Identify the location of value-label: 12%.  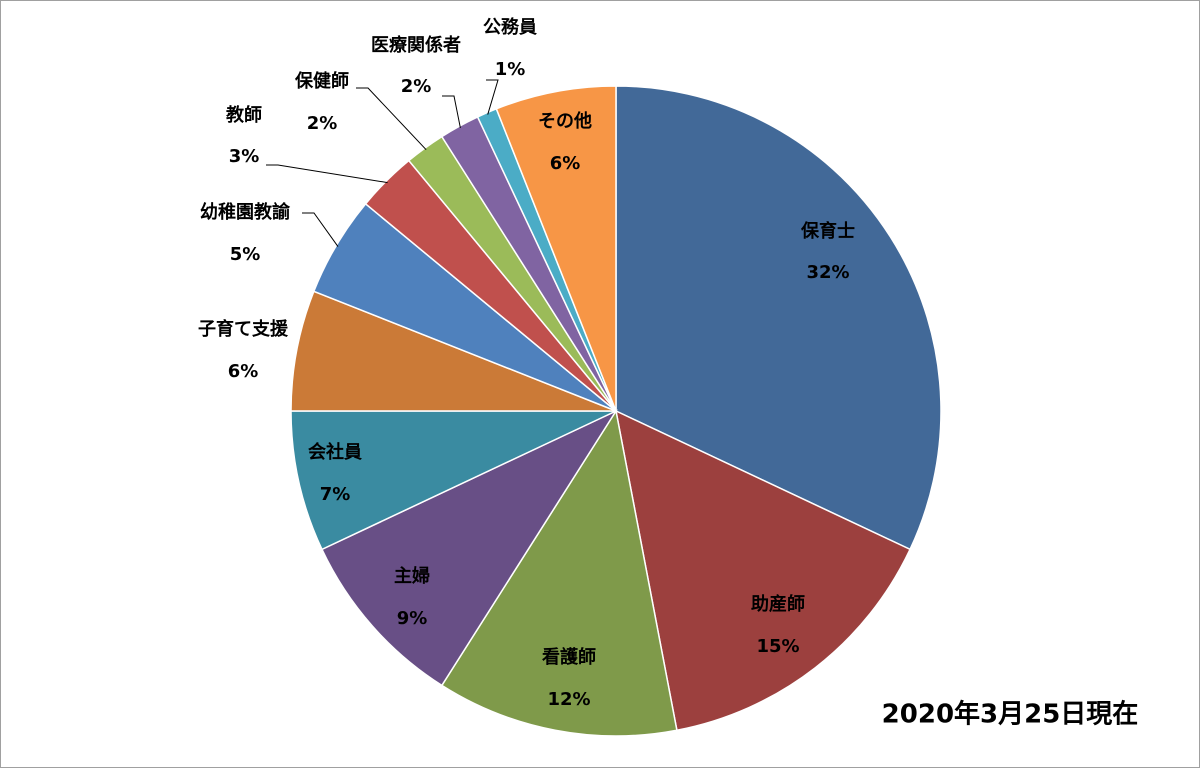
(568, 699).